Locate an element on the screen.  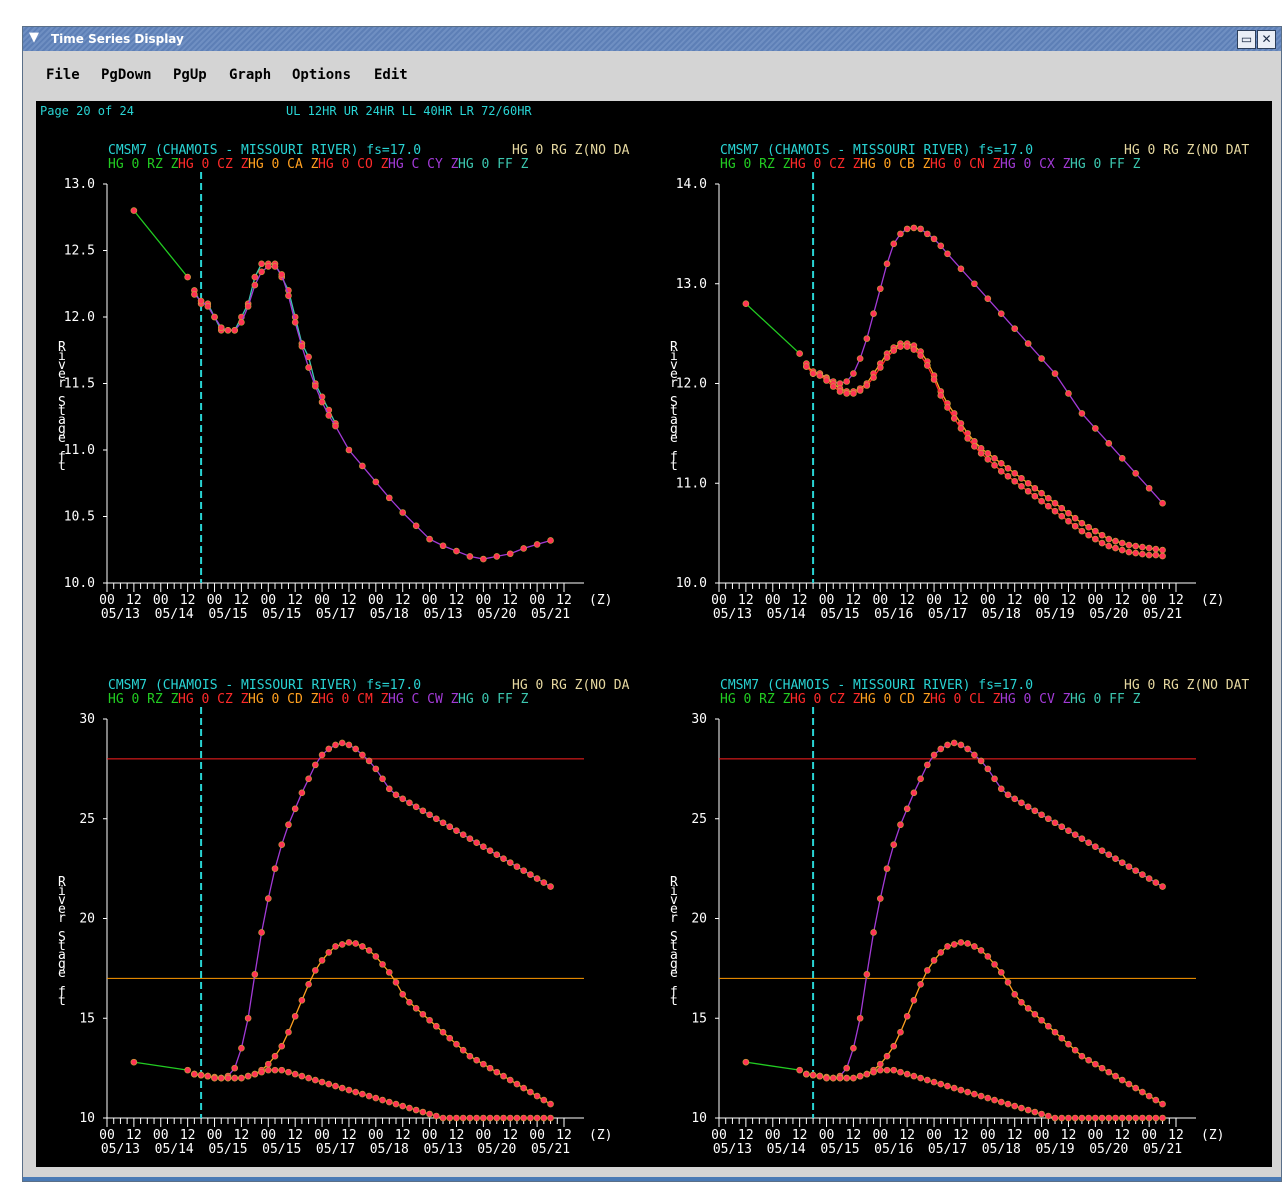
x-axis-unit: (Z) is located at coordinates (600, 1135).